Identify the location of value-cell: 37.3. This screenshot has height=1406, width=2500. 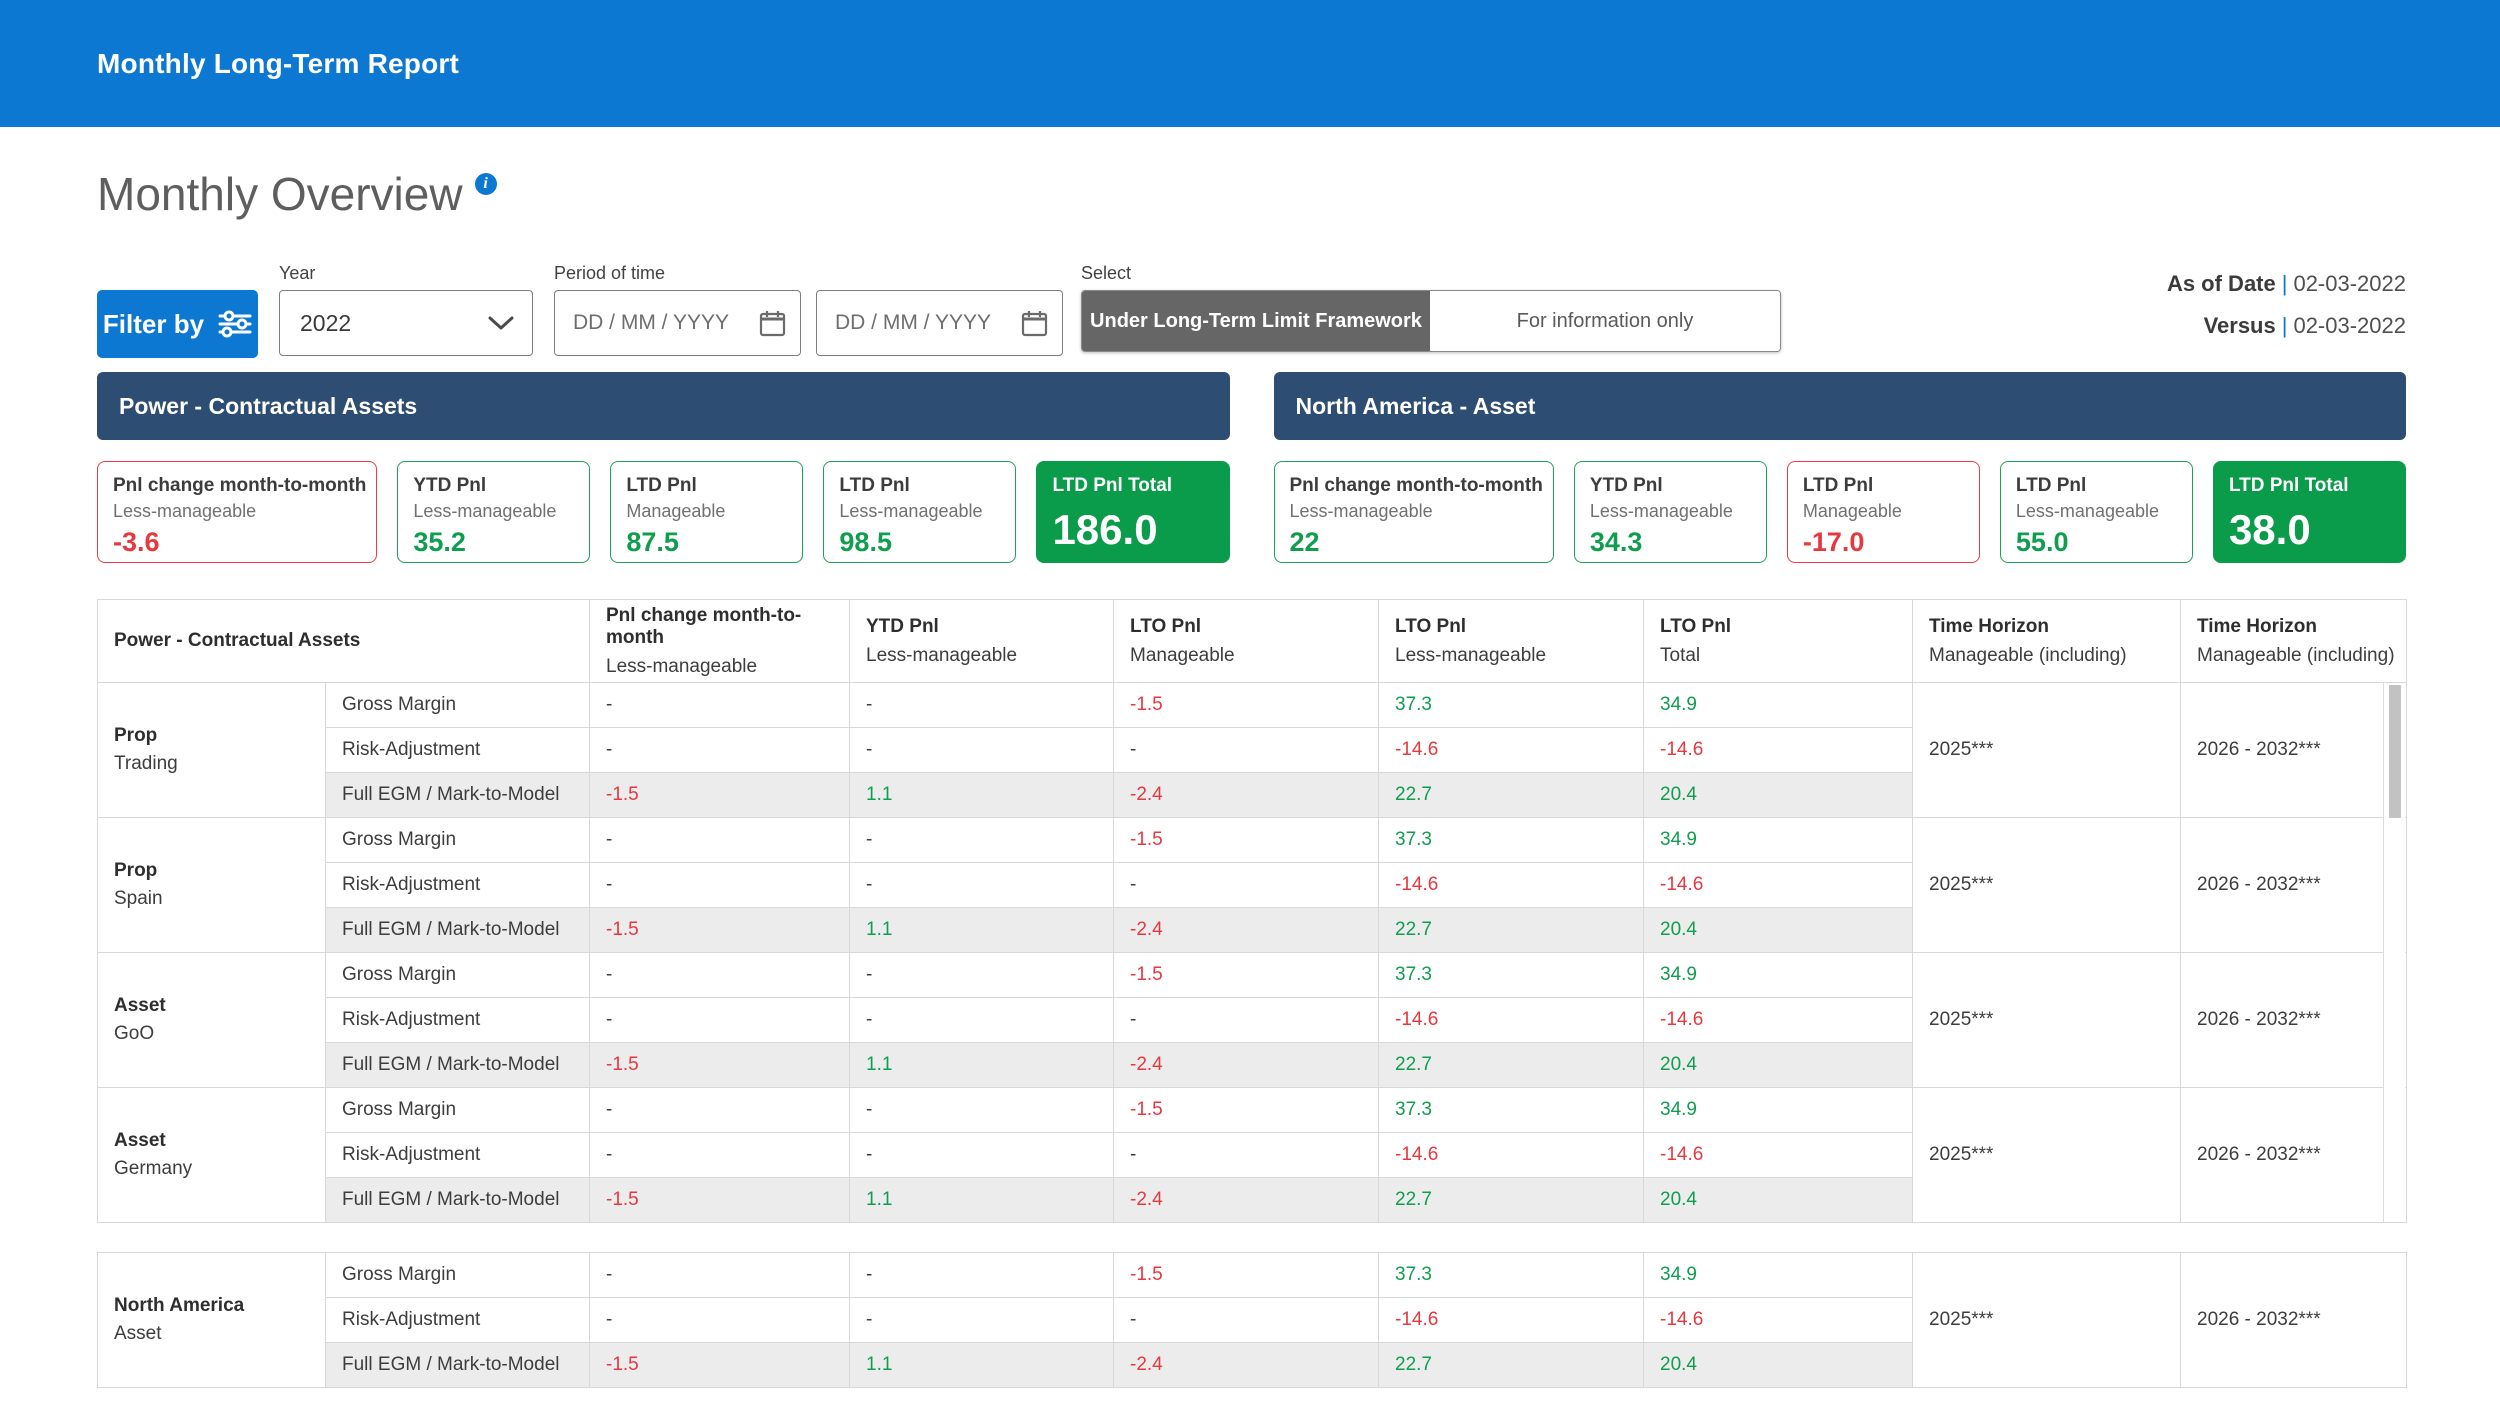
(1511, 705).